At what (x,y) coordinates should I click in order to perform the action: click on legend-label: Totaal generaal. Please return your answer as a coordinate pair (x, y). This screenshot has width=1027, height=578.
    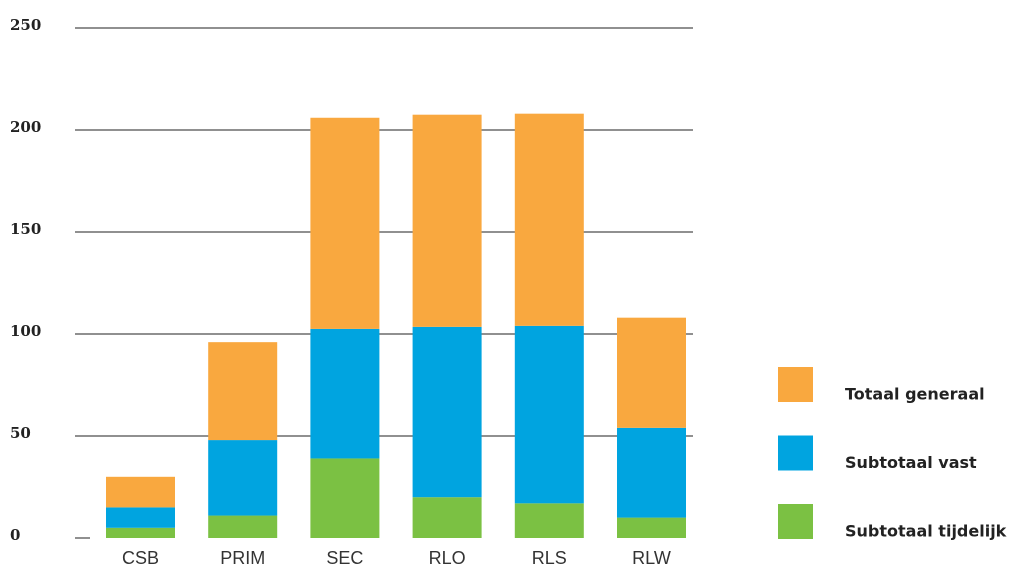
    Looking at the image, I should click on (915, 394).